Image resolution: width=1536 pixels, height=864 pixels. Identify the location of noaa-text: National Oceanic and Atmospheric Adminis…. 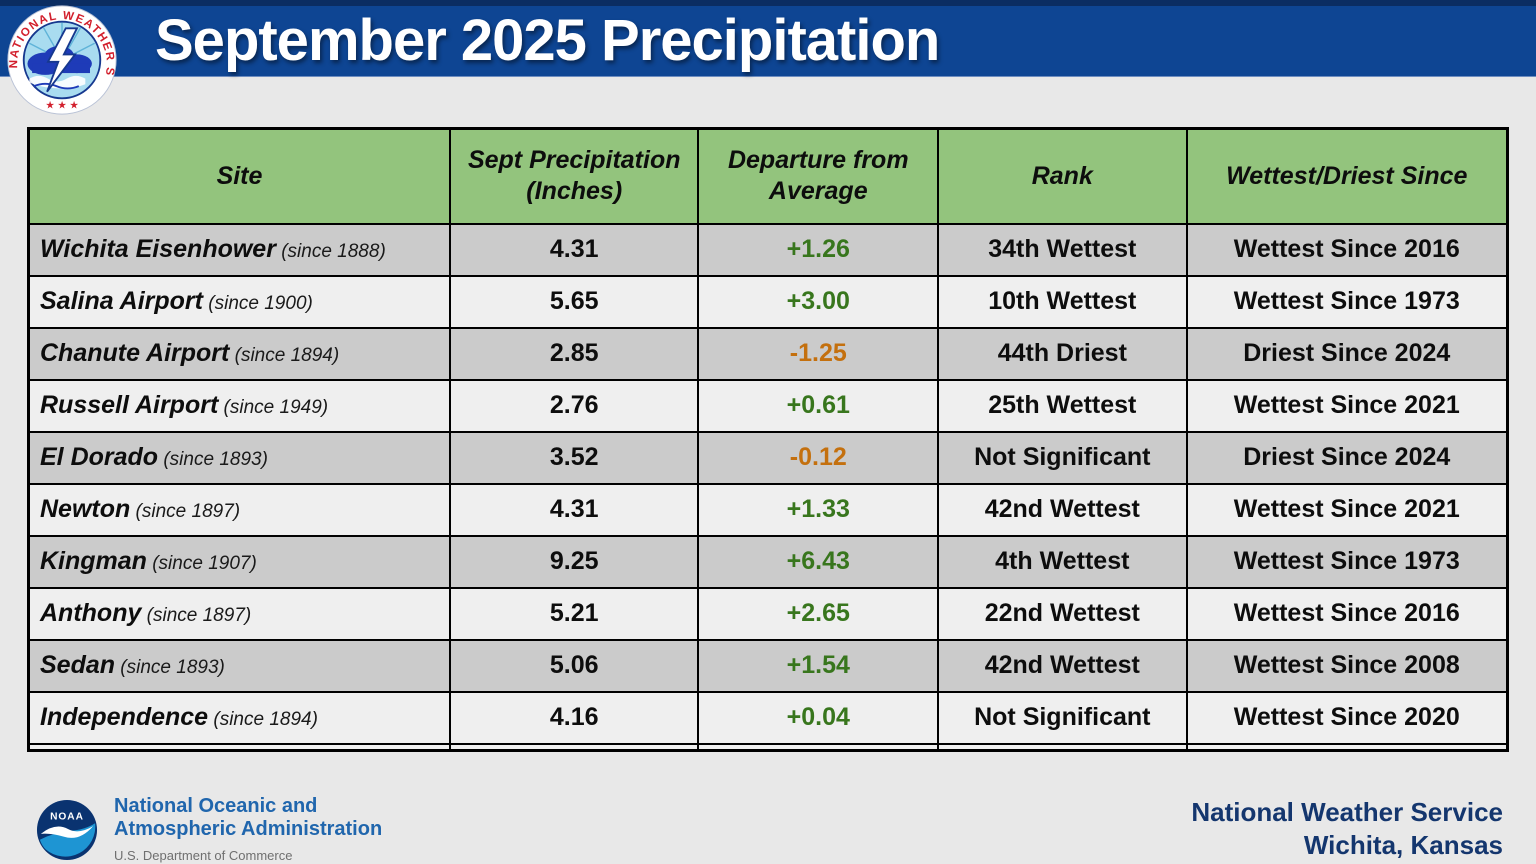
(248, 829).